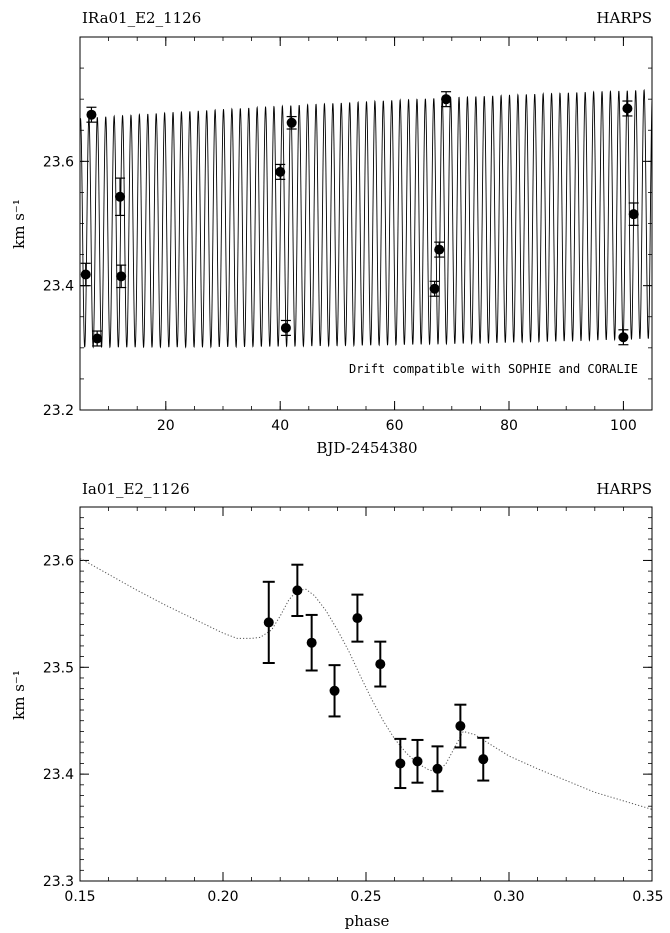  Describe the element at coordinates (493, 369) in the screenshot. I see `top-panel-annotation: Drift compatible with SOPHIE and CORALIE` at that location.